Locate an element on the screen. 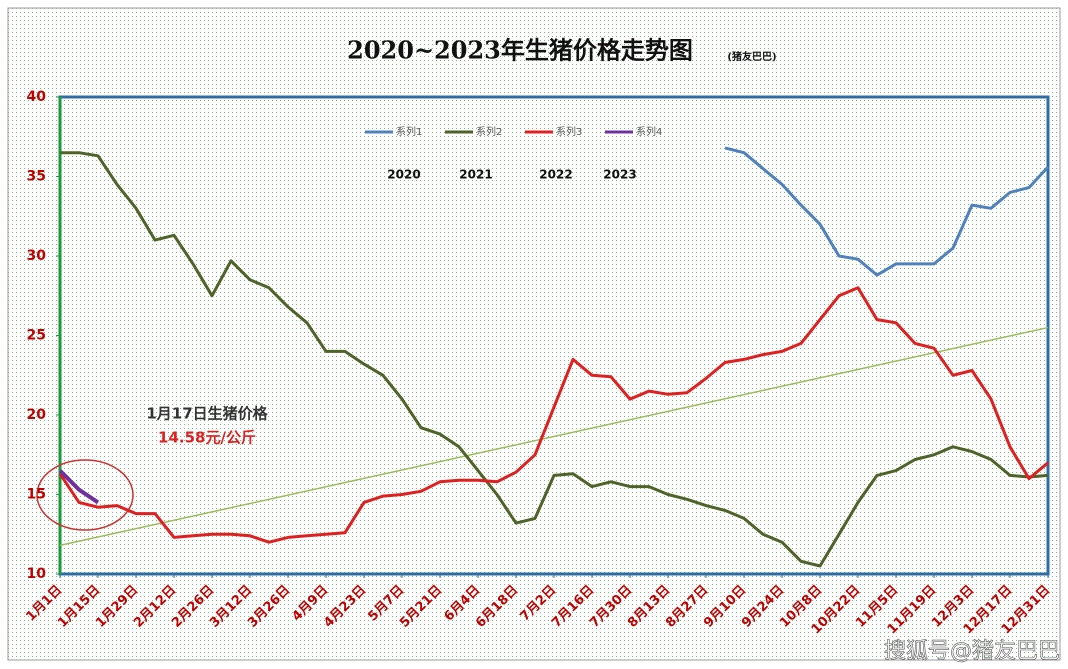 Image resolution: width=1068 pixels, height=669 pixels. y-tick-label: 20 is located at coordinates (37, 415).